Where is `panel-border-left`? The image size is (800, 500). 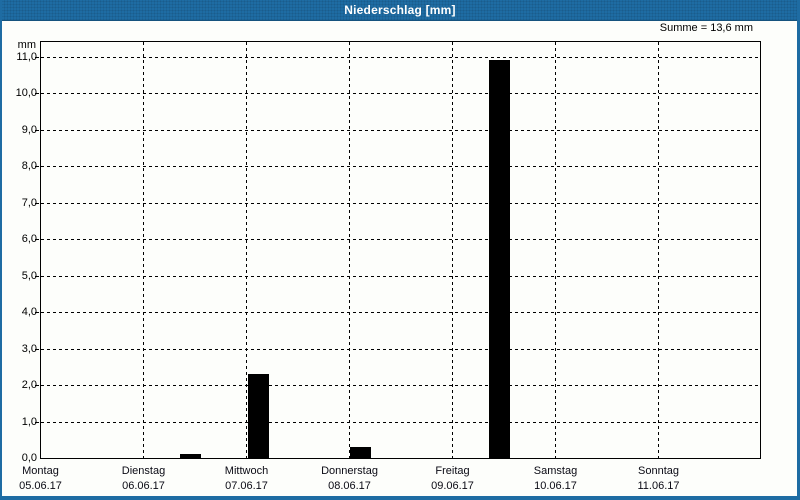 panel-border-left is located at coordinates (1, 250).